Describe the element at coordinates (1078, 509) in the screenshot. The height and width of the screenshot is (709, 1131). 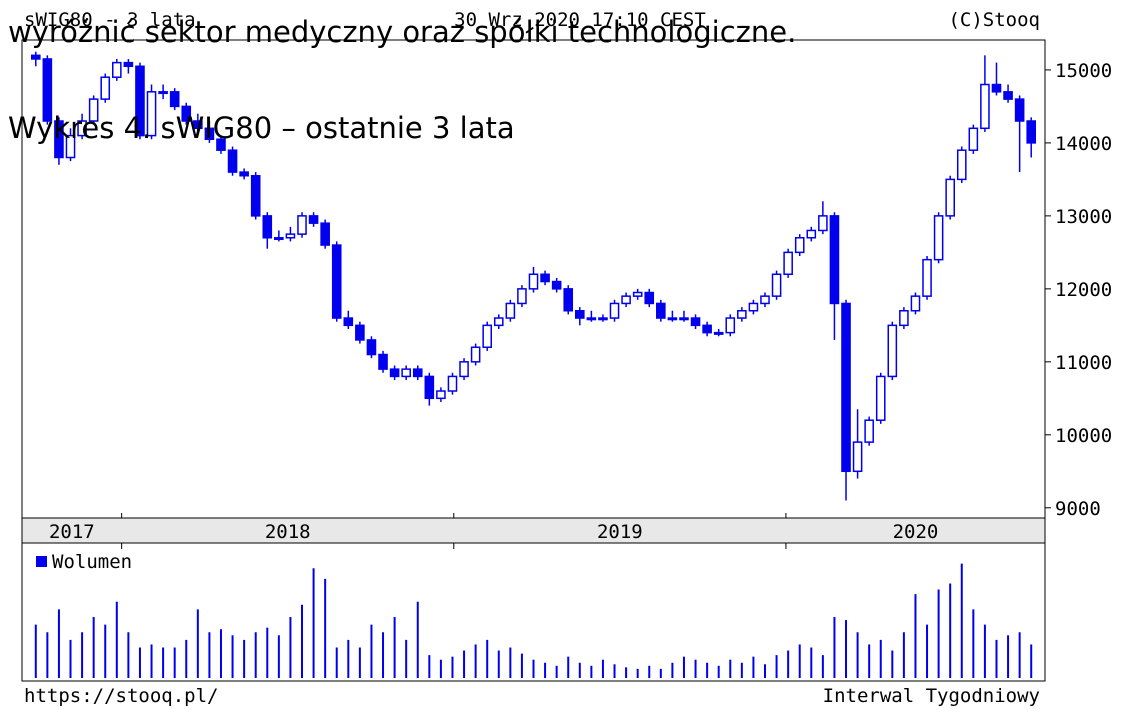
I see `y-tick-label: 9000` at that location.